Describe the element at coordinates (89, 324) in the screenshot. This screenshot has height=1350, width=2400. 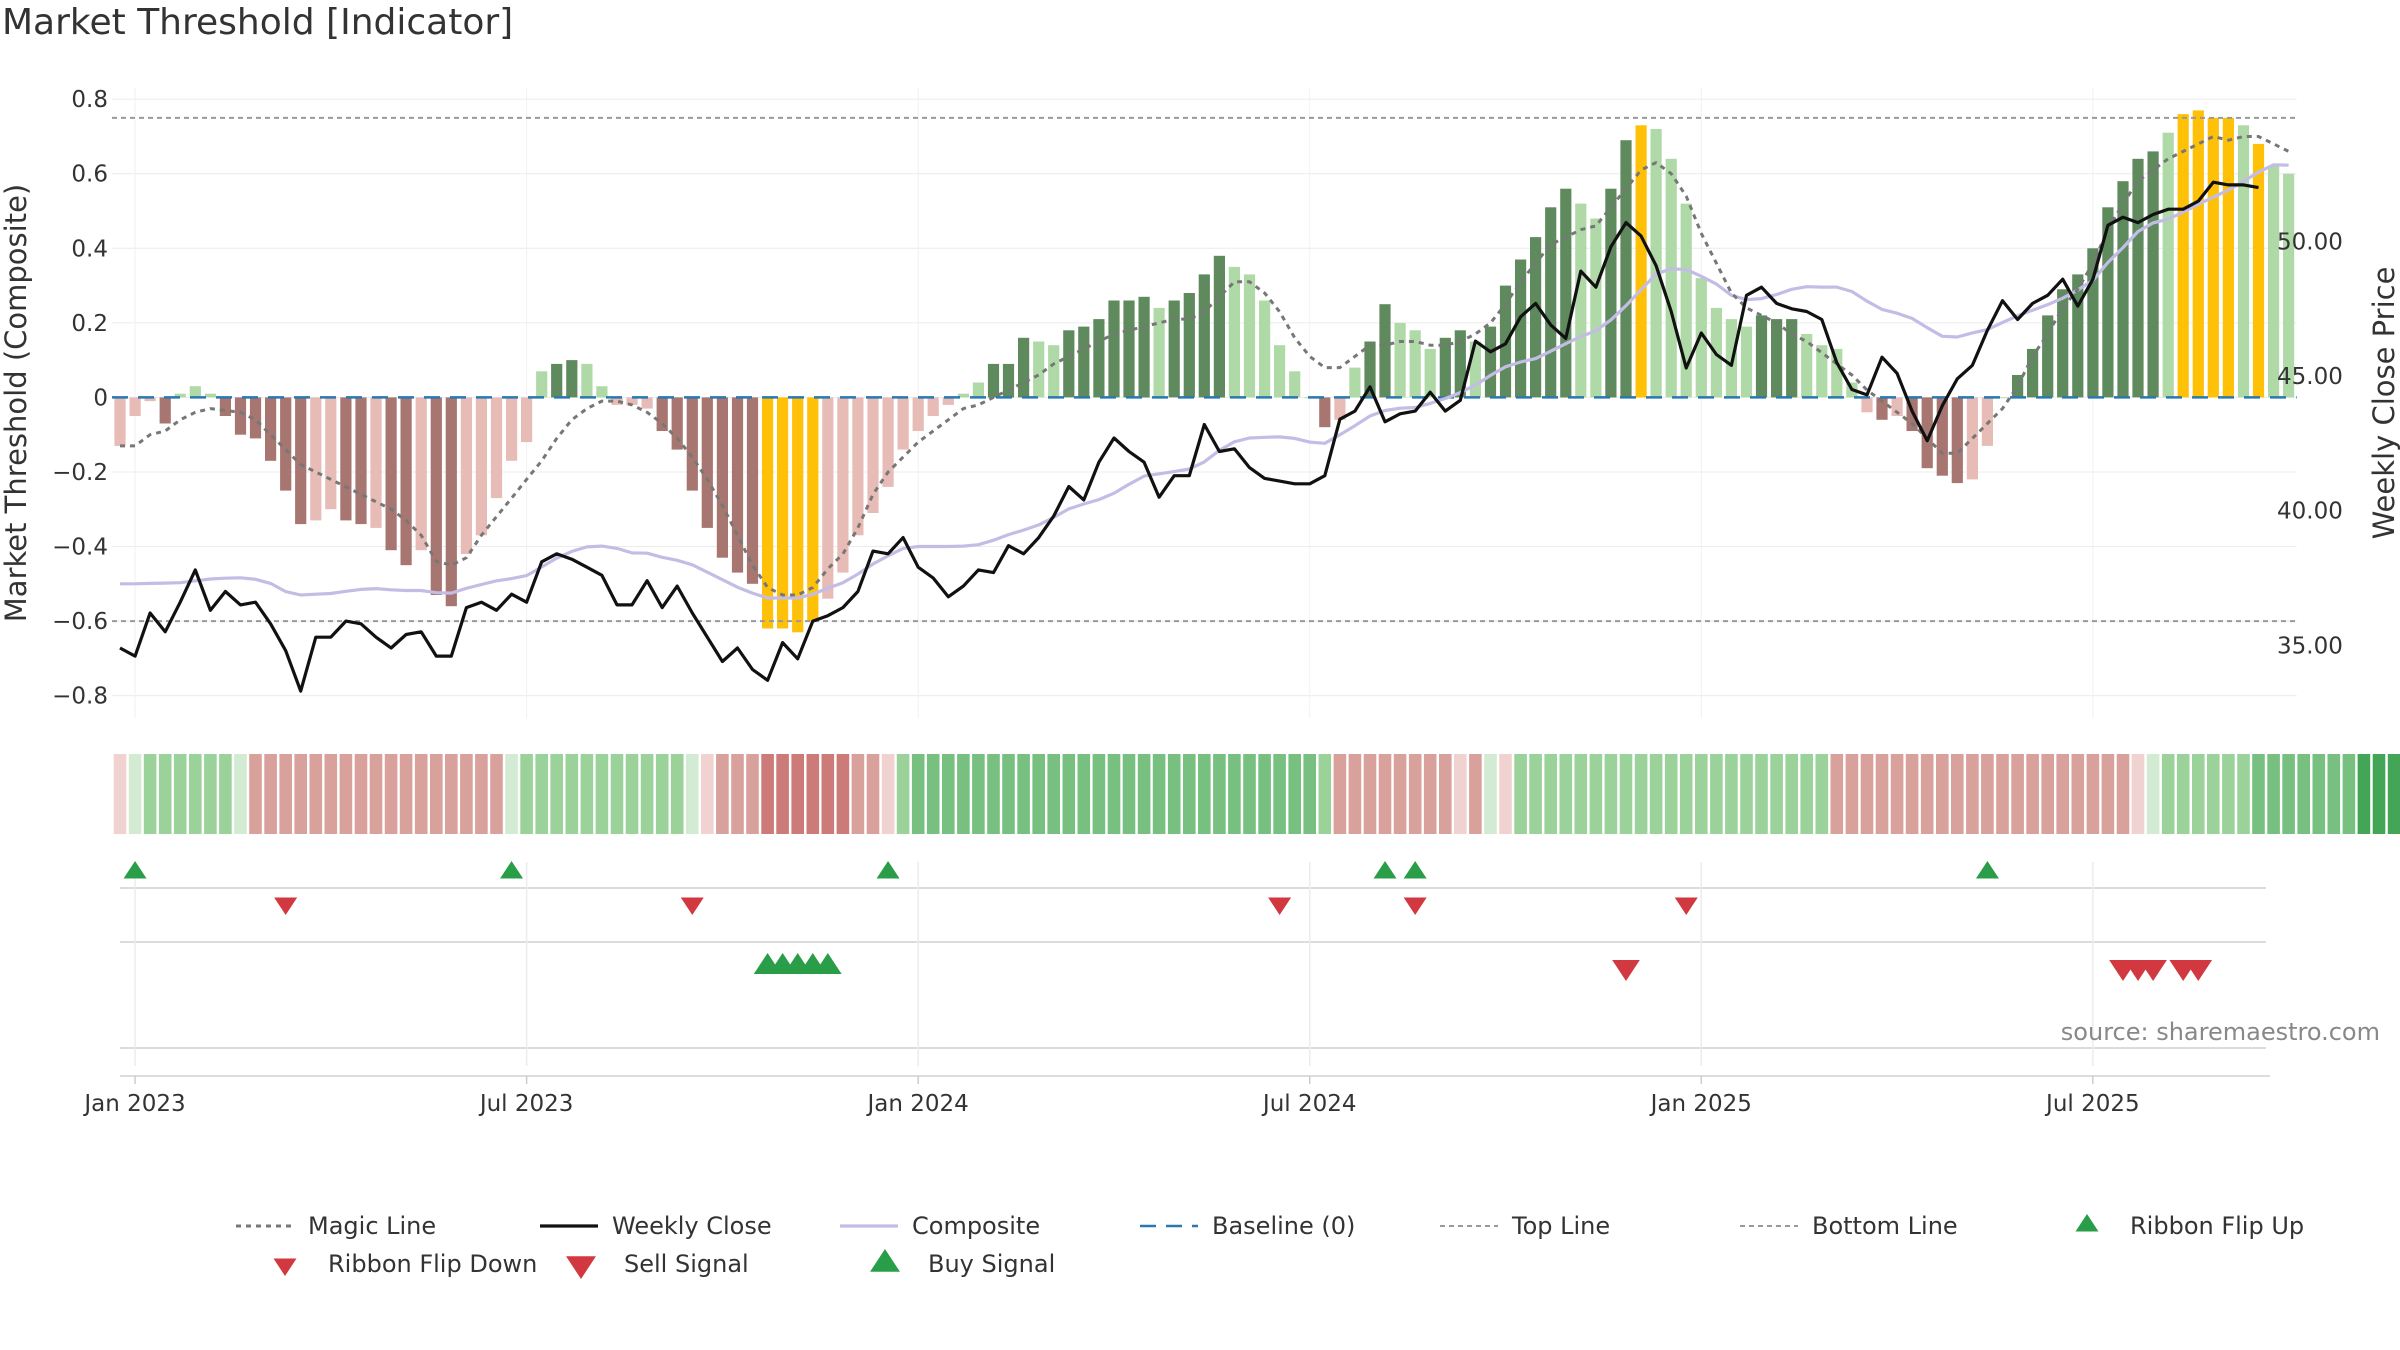
I see `y-left-tick-label: 0.2` at that location.